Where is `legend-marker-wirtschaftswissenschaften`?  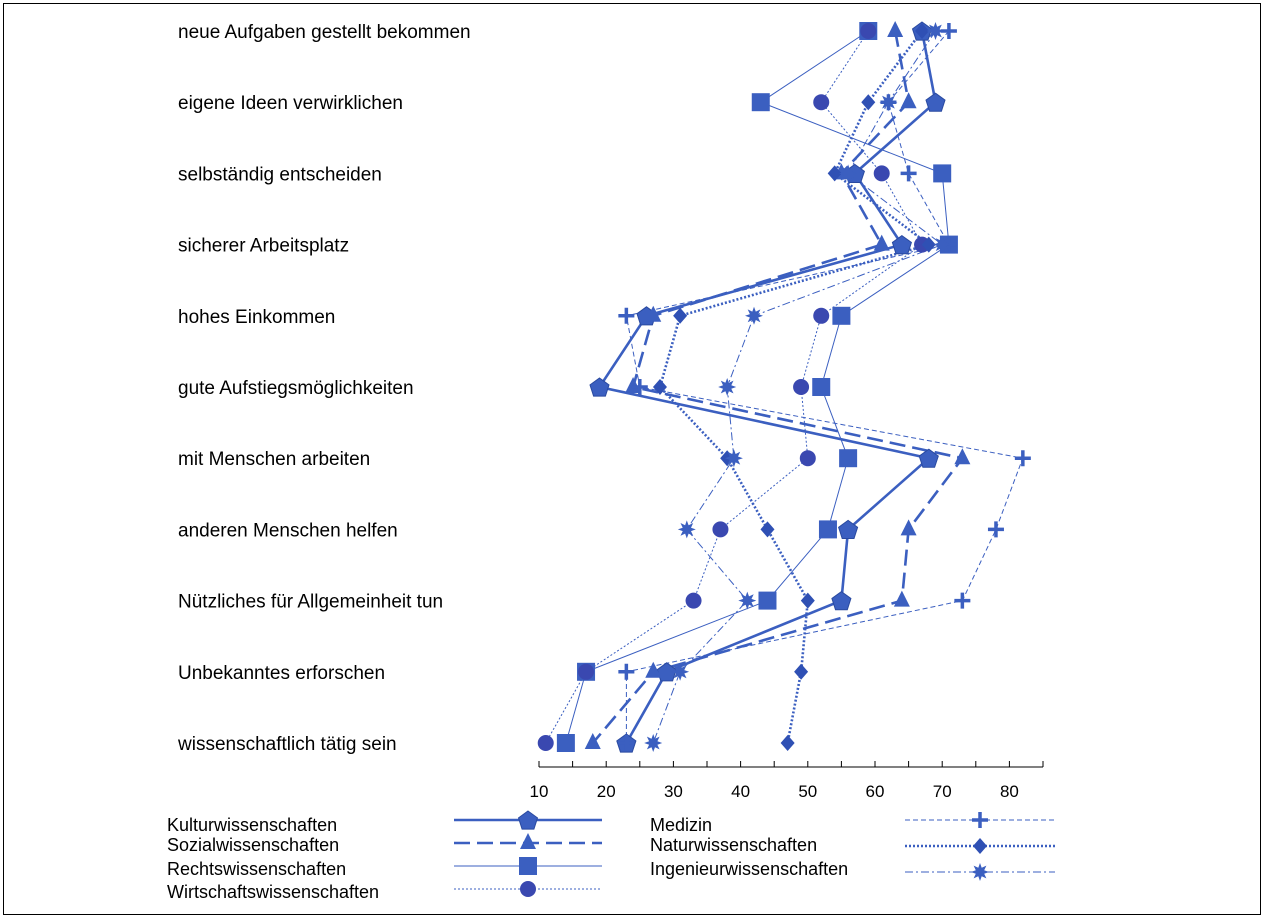 legend-marker-wirtschaftswissenschaften is located at coordinates (528, 889).